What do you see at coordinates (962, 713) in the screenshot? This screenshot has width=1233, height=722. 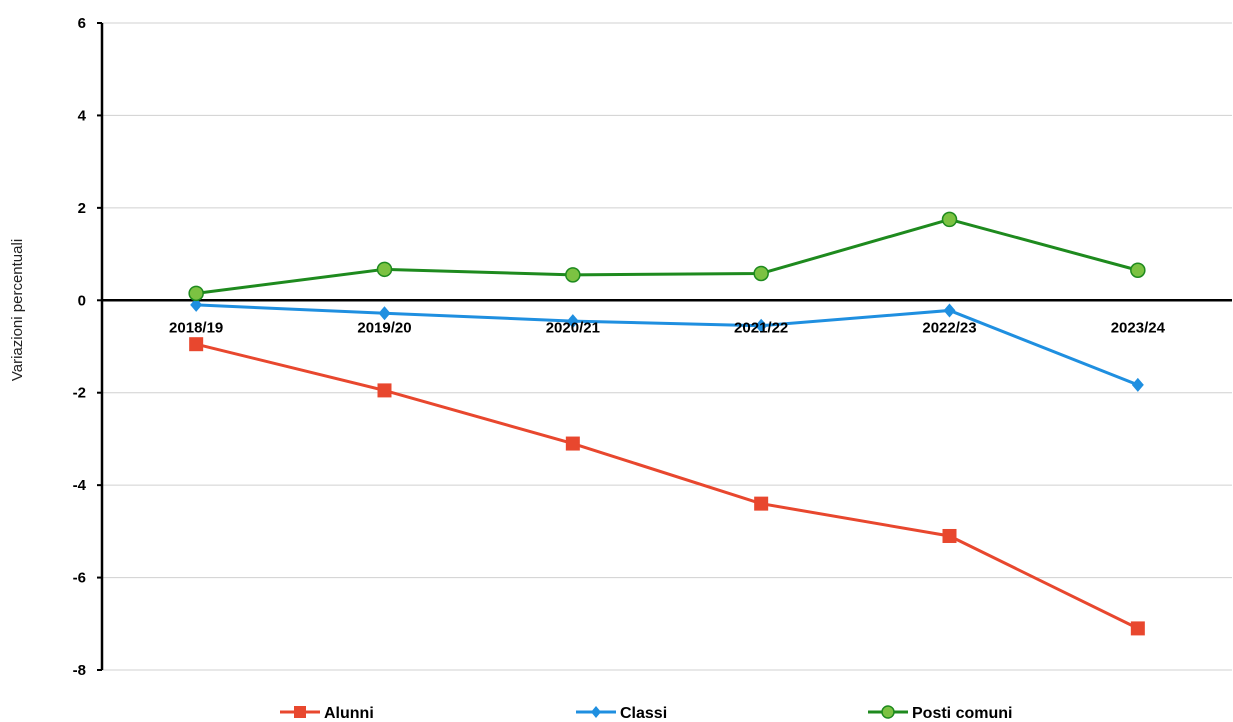 I see `legend-label: Posti comuni` at bounding box center [962, 713].